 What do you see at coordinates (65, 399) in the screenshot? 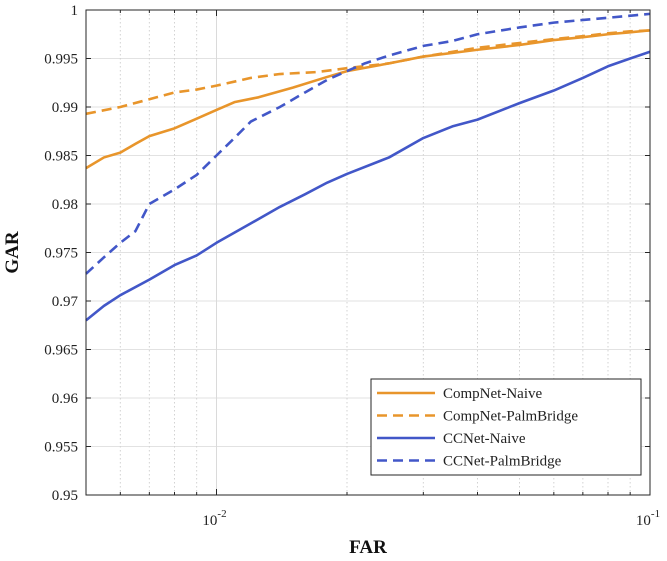
I see `y-tick-label: 0.96` at bounding box center [65, 399].